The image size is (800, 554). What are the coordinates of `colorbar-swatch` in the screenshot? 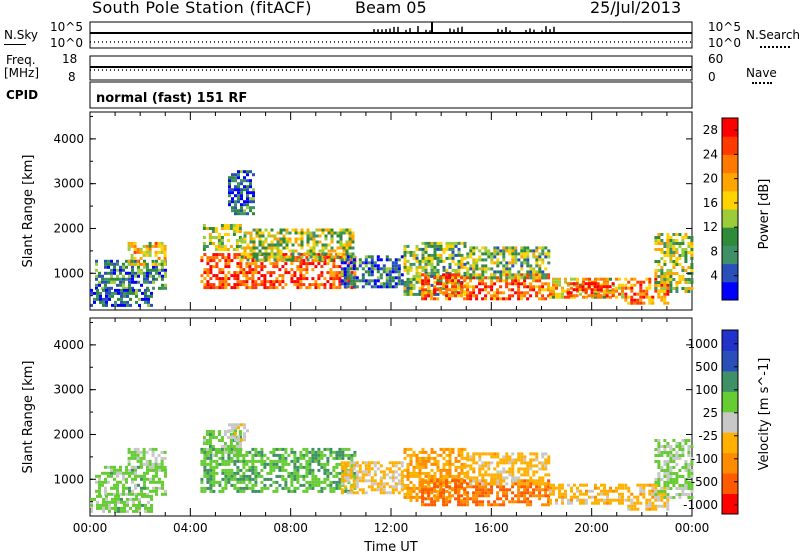 It's located at (730, 291).